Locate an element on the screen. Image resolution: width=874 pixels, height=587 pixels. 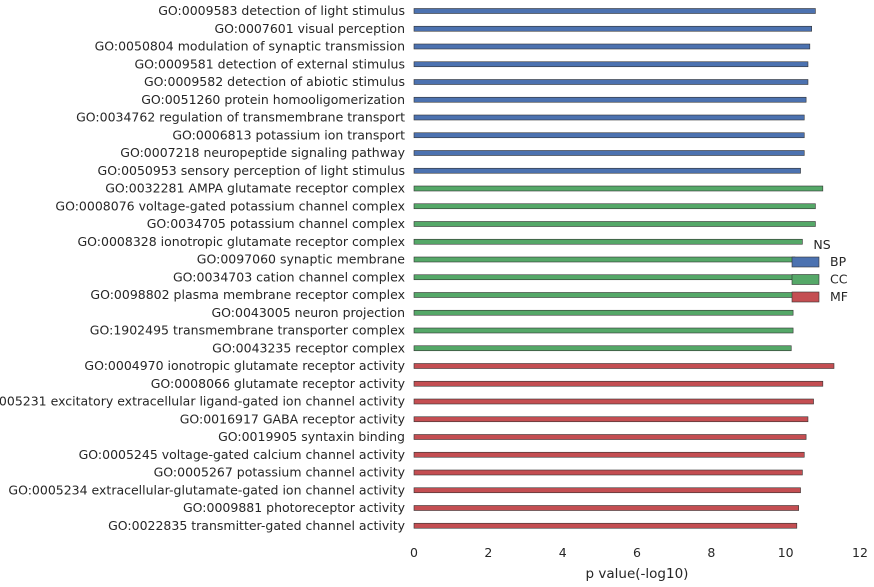
category-label: GO:0008066 glutamate receptor activity is located at coordinates (278, 383).